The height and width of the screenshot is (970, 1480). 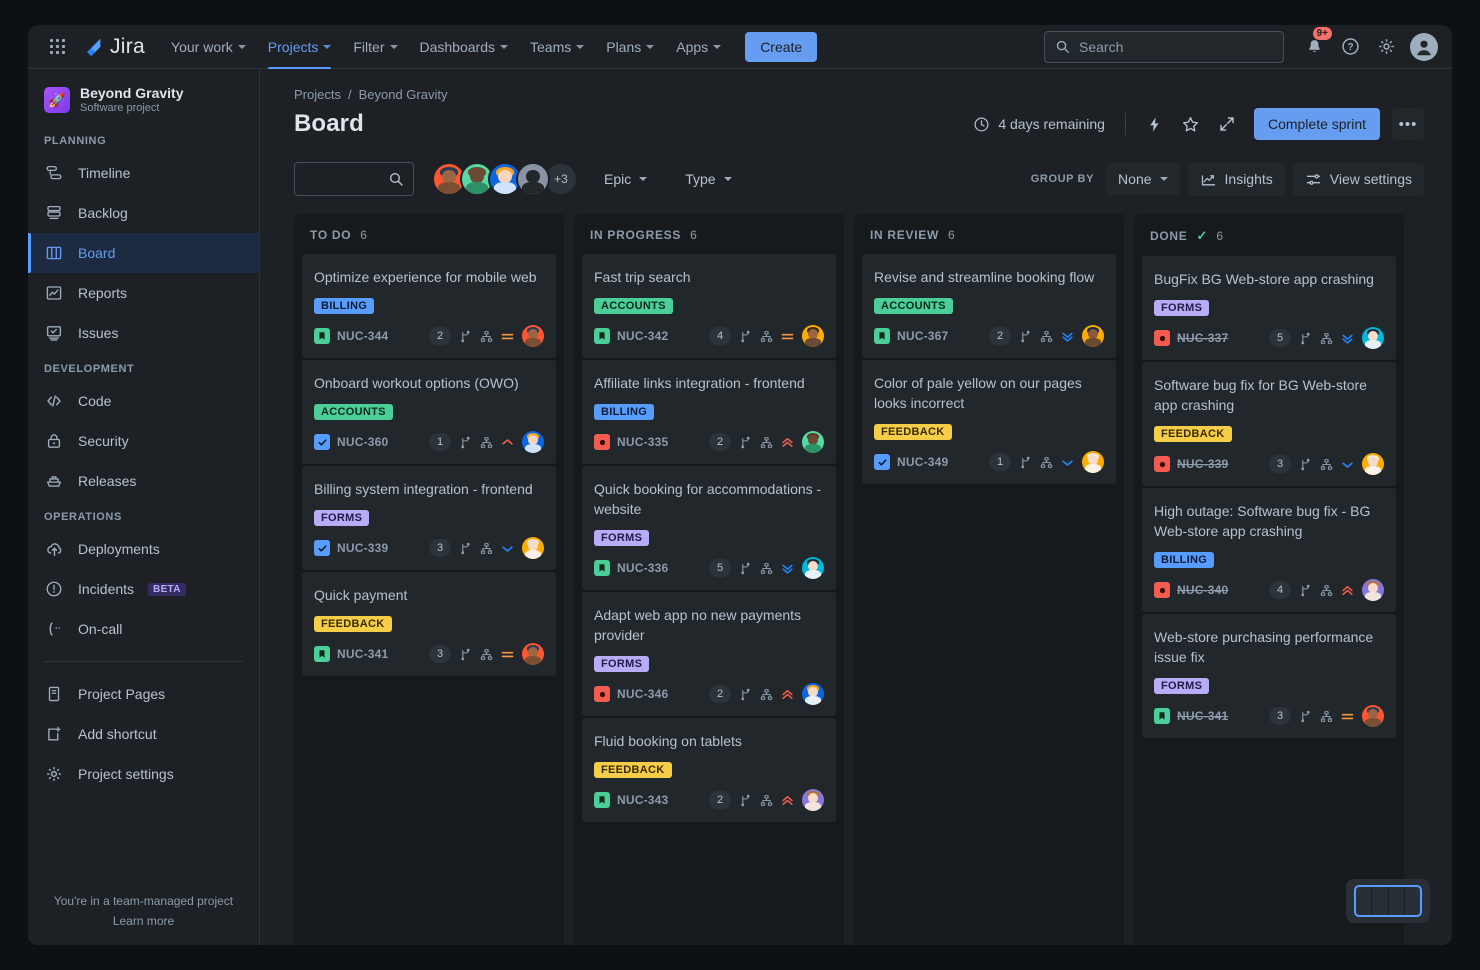 I want to click on sidebar-item-code: Code, so click(x=143, y=401).